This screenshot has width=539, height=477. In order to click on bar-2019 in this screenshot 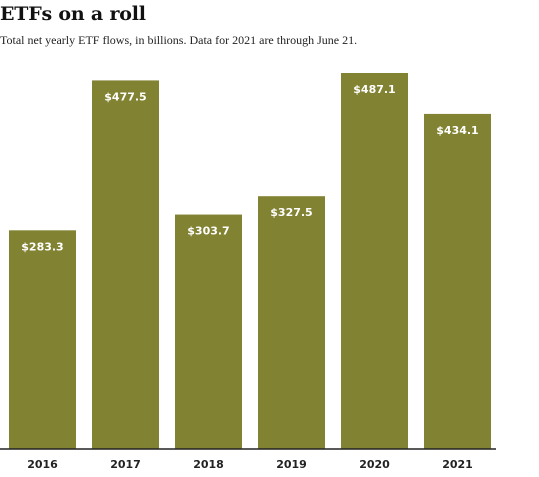, I will do `click(291, 322)`.